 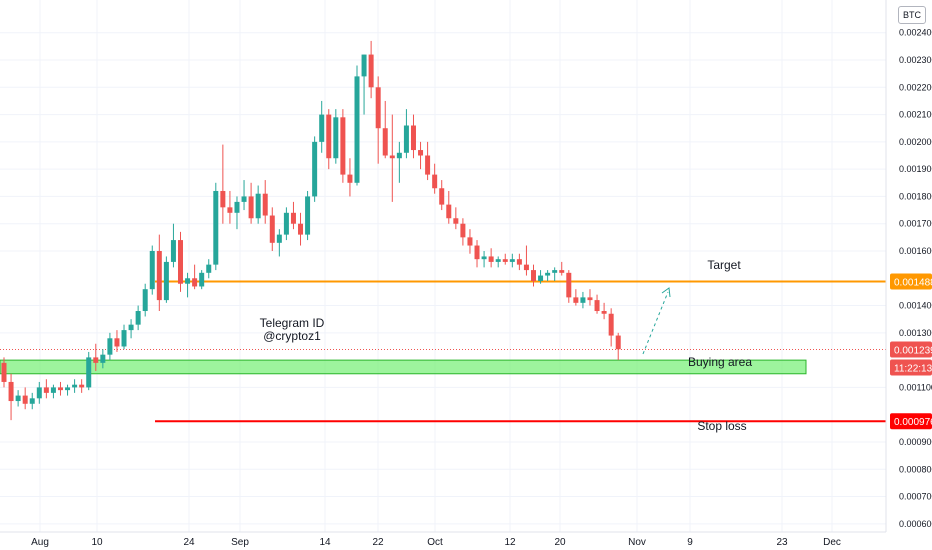 I want to click on stop-price-pill-bg, so click(x=911, y=421).